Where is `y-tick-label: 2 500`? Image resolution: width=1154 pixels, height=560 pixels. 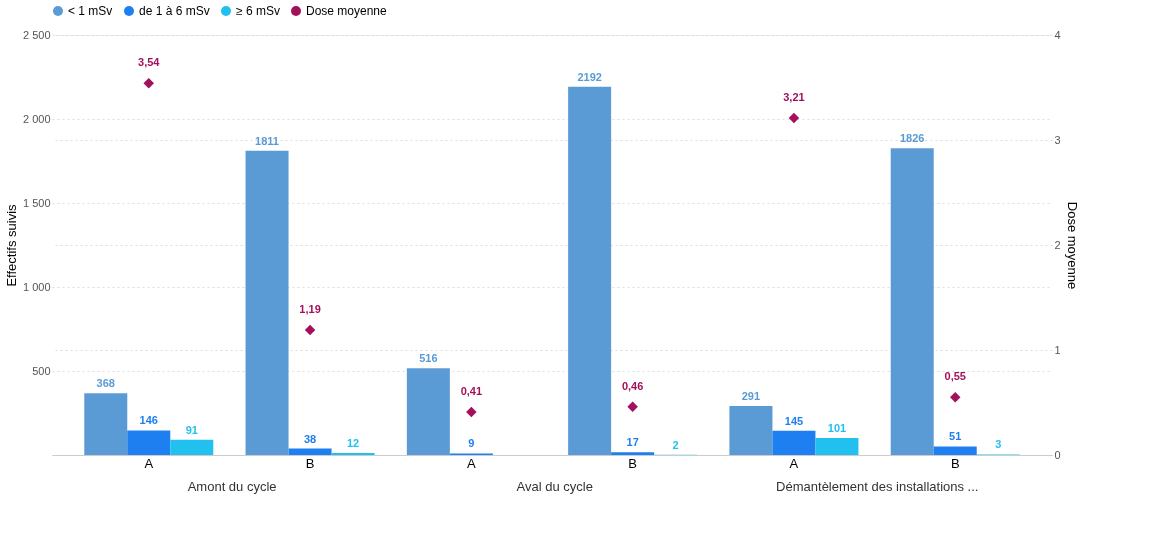
y-tick-label: 2 500 is located at coordinates (36, 34).